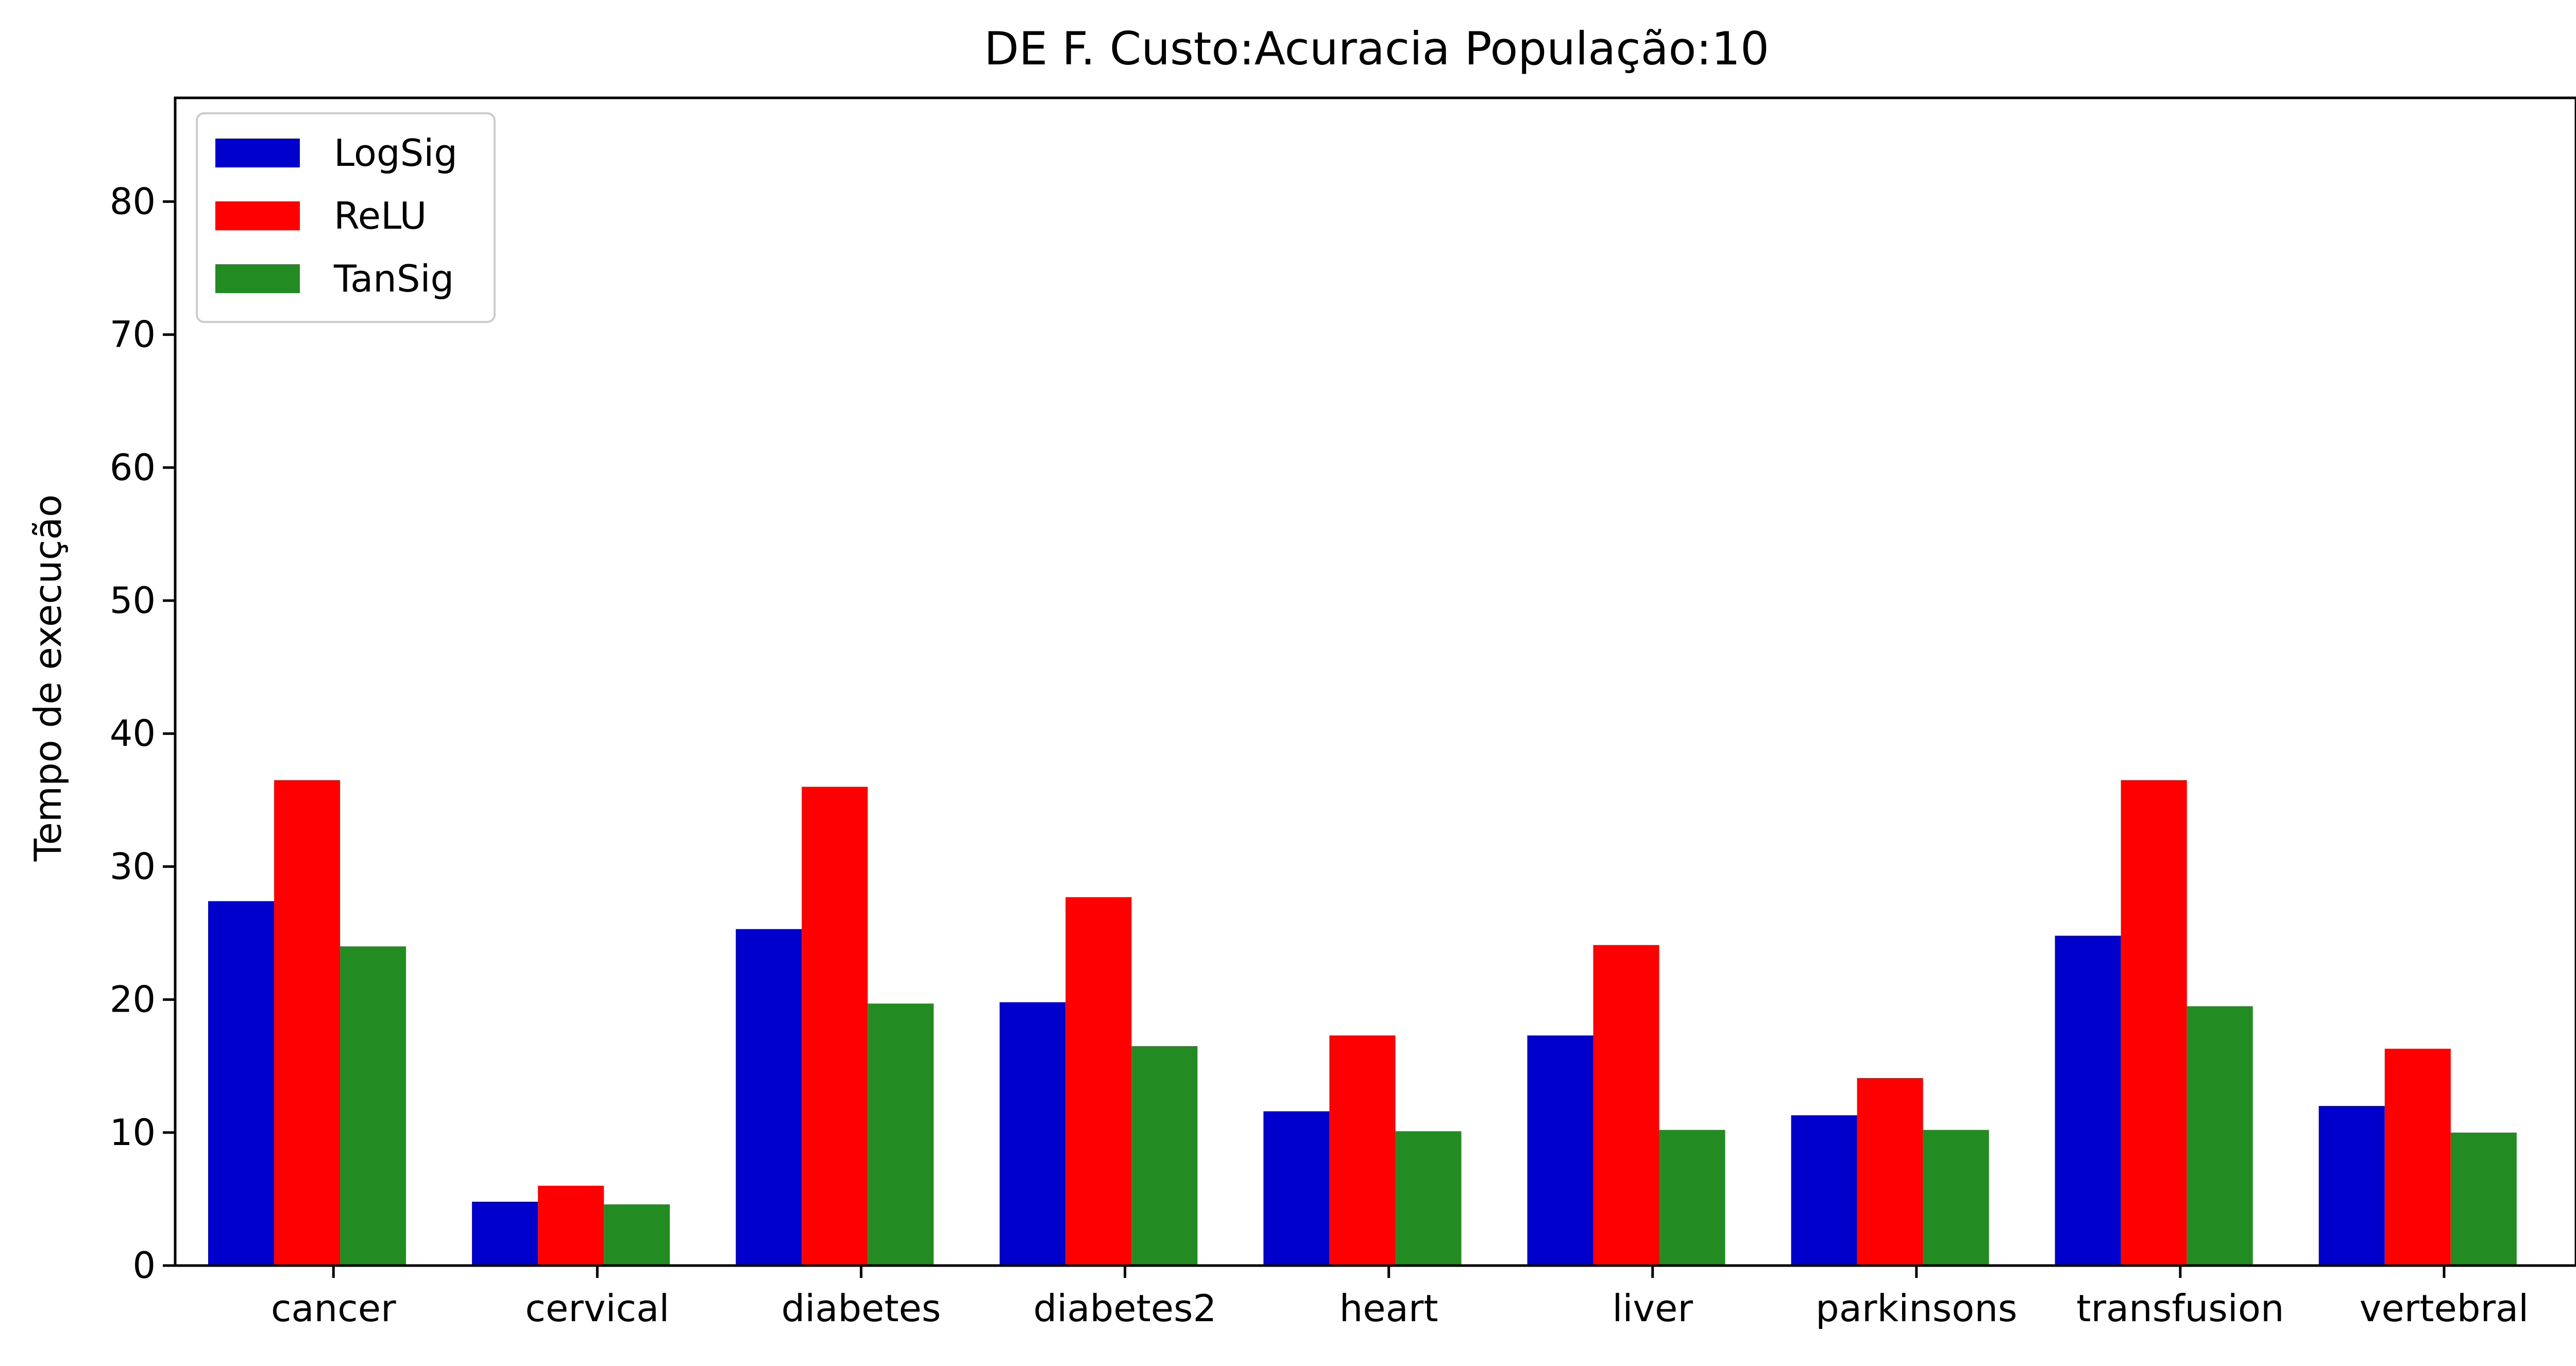  Describe the element at coordinates (1296, 1188) in the screenshot. I see `bar-logsig-heart` at that location.